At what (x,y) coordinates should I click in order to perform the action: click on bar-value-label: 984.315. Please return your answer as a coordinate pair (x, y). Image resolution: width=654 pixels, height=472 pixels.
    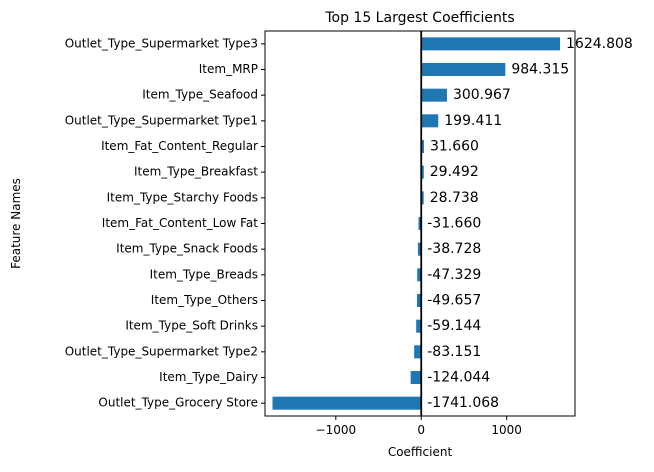
    Looking at the image, I should click on (540, 70).